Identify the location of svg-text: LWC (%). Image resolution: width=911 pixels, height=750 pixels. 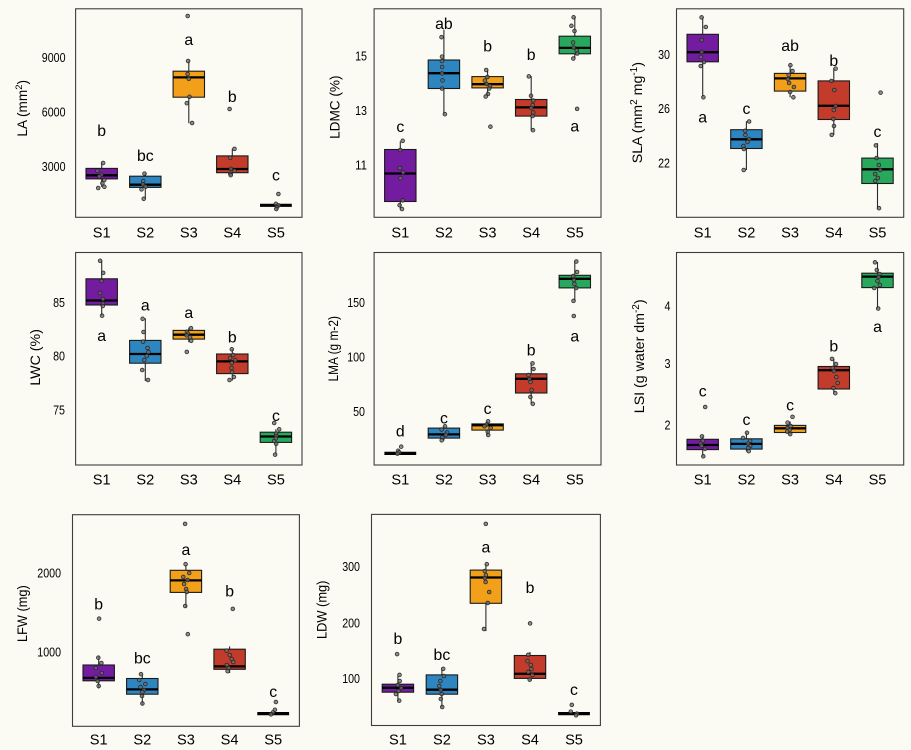
(36, 357).